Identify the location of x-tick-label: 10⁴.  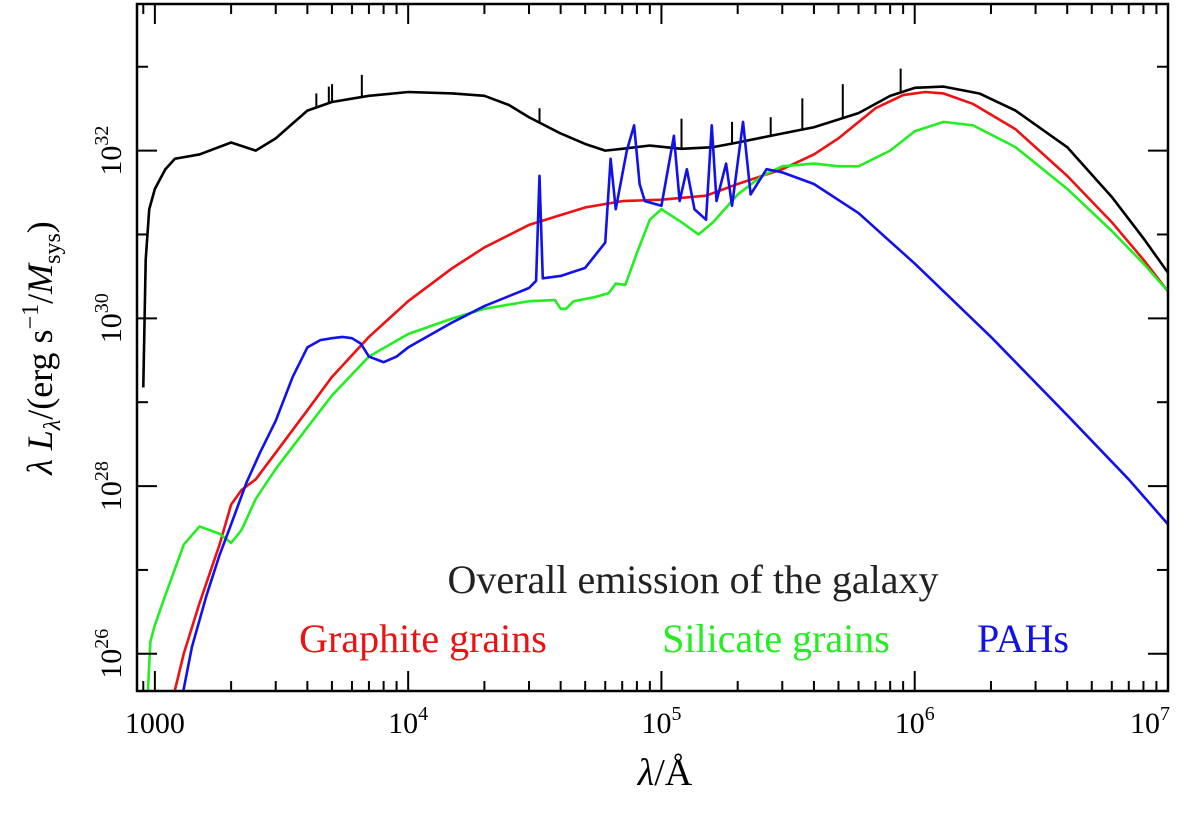
(408, 721).